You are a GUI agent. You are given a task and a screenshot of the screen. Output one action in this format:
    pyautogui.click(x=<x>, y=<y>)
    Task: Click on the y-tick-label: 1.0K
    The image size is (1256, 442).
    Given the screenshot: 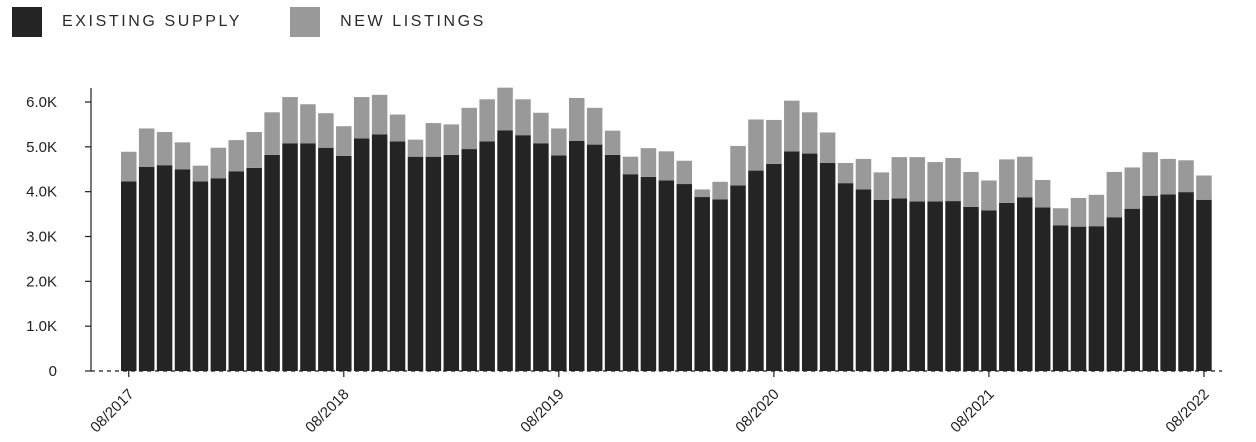 What is the action you would take?
    pyautogui.click(x=41, y=326)
    